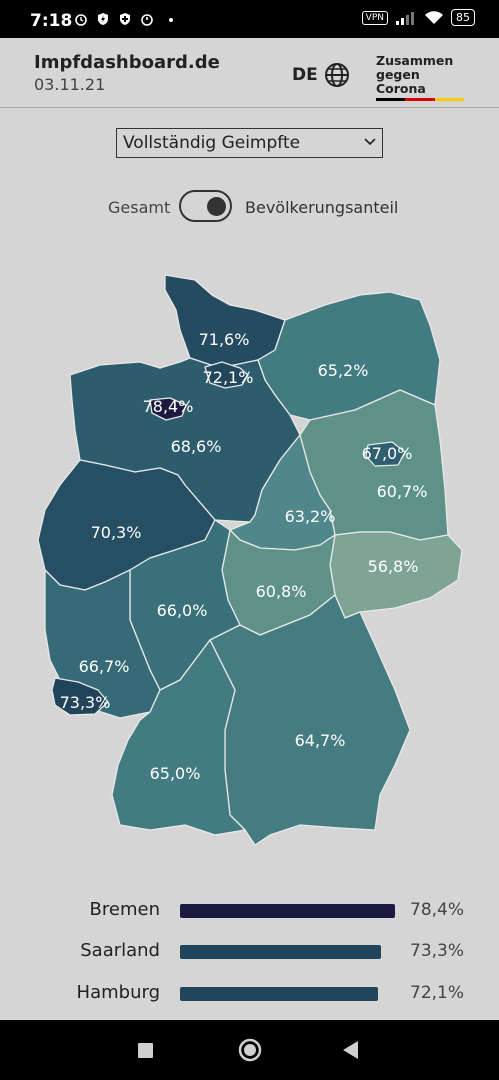 The width and height of the screenshot is (499, 1080). I want to click on label-bayern: 64,7%, so click(320, 740).